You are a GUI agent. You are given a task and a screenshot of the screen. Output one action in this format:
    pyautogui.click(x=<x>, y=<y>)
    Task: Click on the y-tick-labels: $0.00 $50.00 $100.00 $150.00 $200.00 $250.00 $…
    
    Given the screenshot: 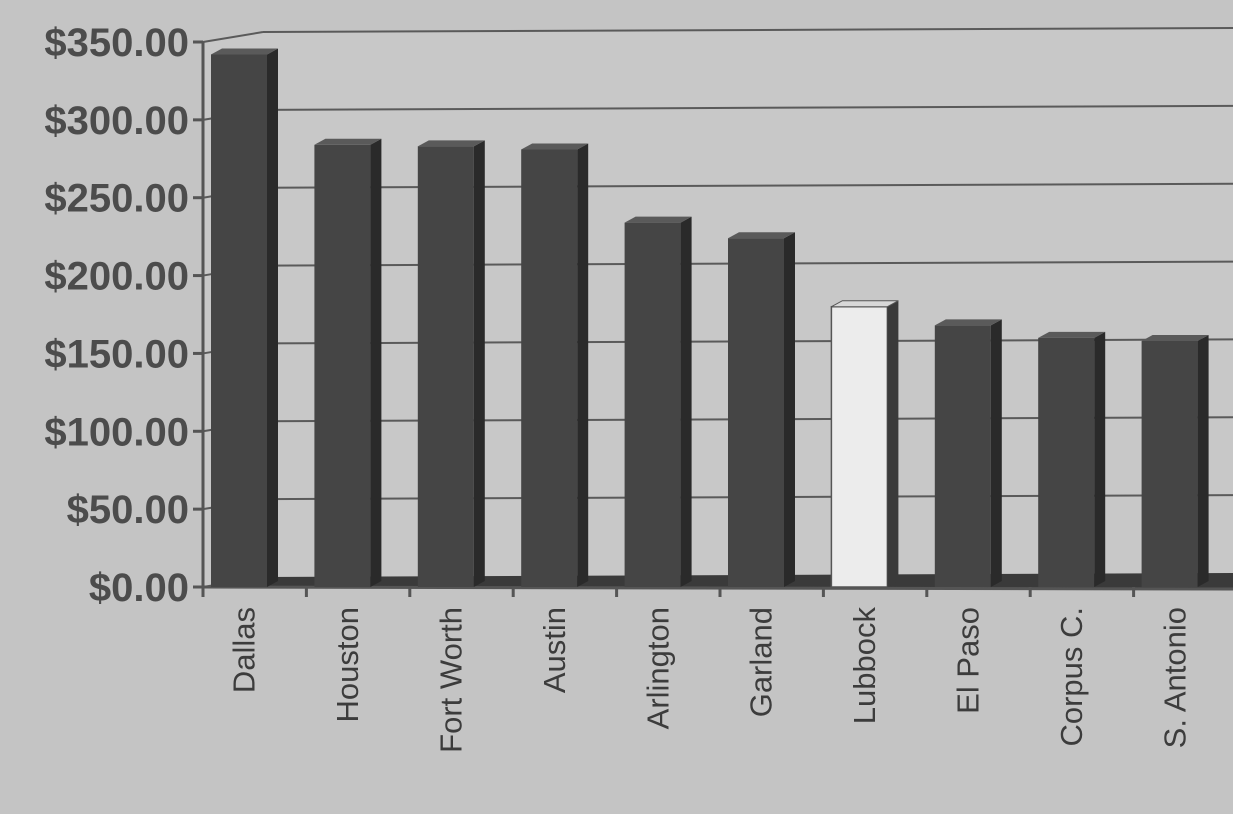 What is the action you would take?
    pyautogui.click(x=116, y=315)
    